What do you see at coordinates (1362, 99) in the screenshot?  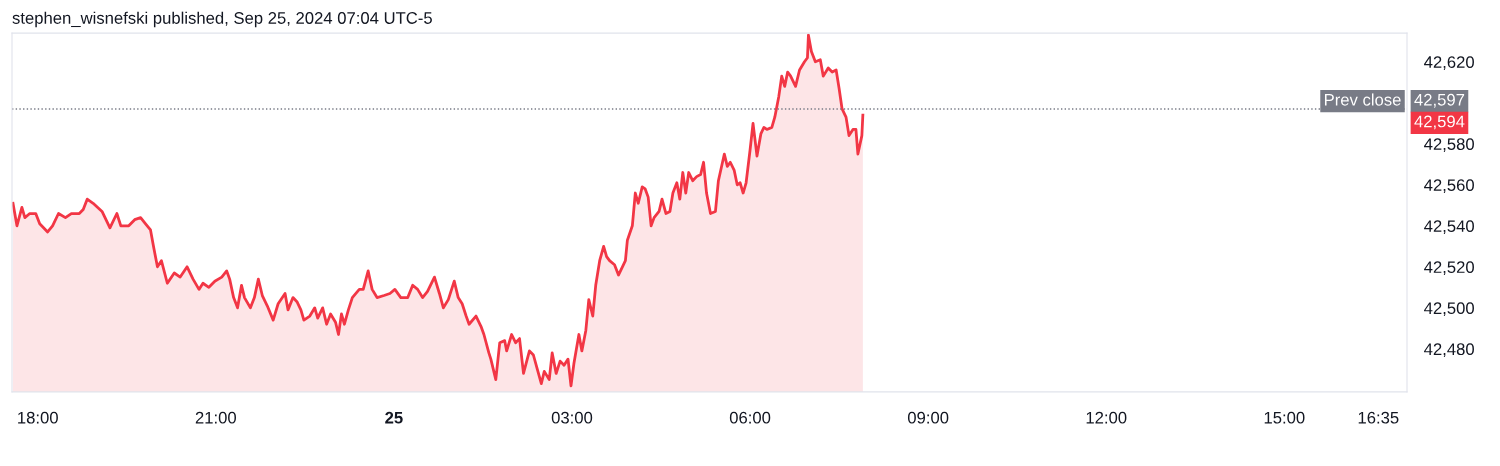 I see `ref-line-label: Prev close` at bounding box center [1362, 99].